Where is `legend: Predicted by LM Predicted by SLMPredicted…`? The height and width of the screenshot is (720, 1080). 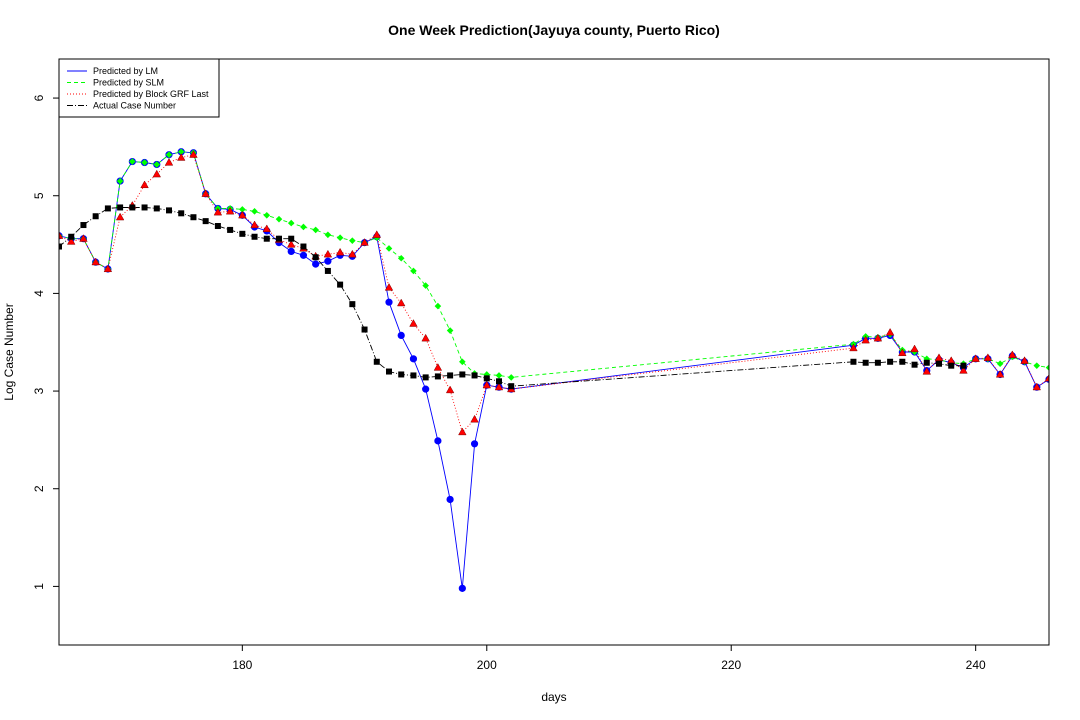
legend: Predicted by LM Predicted by SLMPredicted… is located at coordinates (139, 88).